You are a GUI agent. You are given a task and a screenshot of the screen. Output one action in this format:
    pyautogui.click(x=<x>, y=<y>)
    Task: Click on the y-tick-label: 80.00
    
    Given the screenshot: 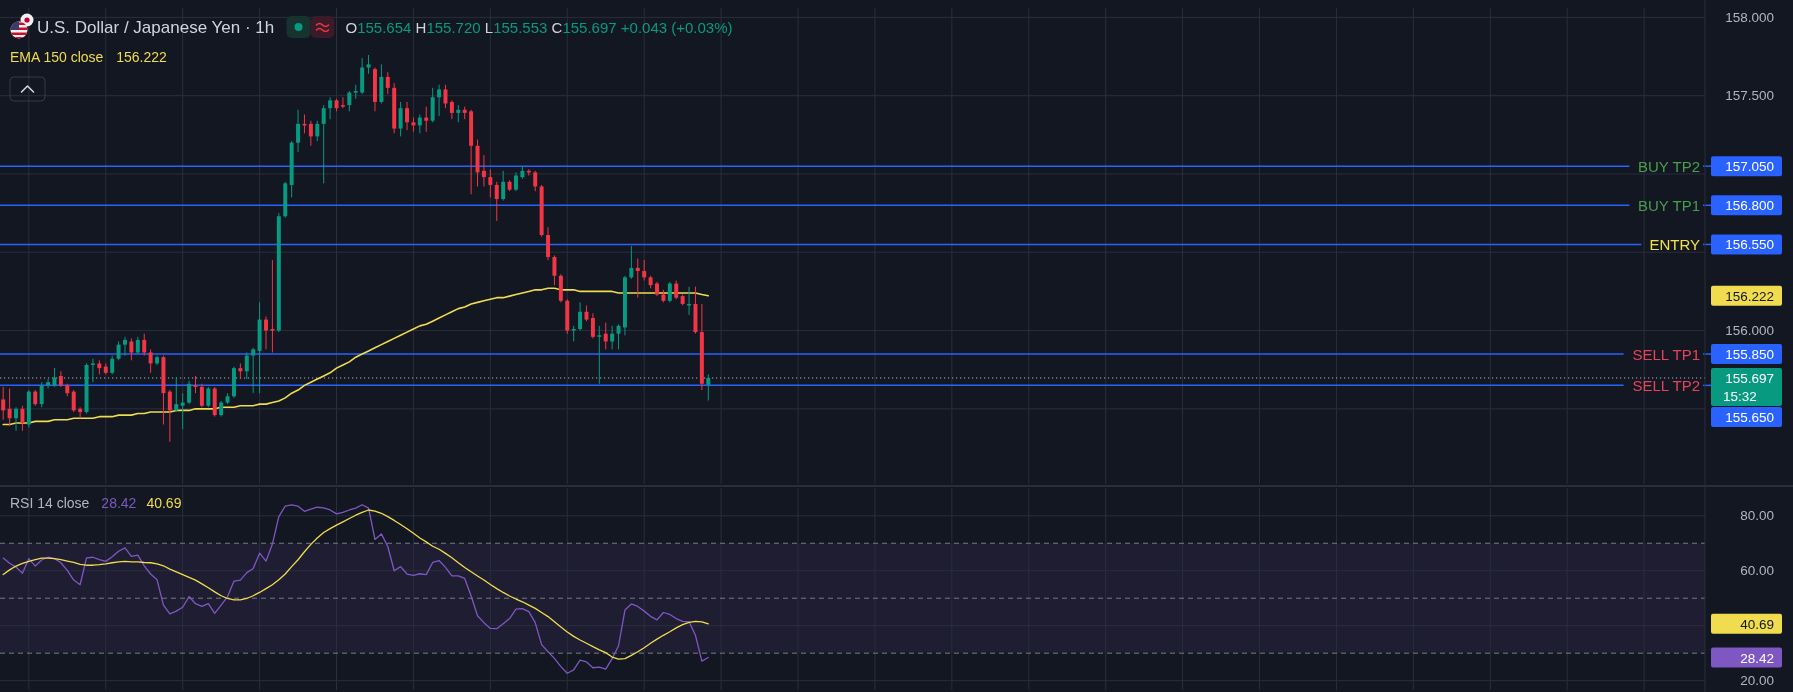 What is the action you would take?
    pyautogui.click(x=1757, y=516)
    